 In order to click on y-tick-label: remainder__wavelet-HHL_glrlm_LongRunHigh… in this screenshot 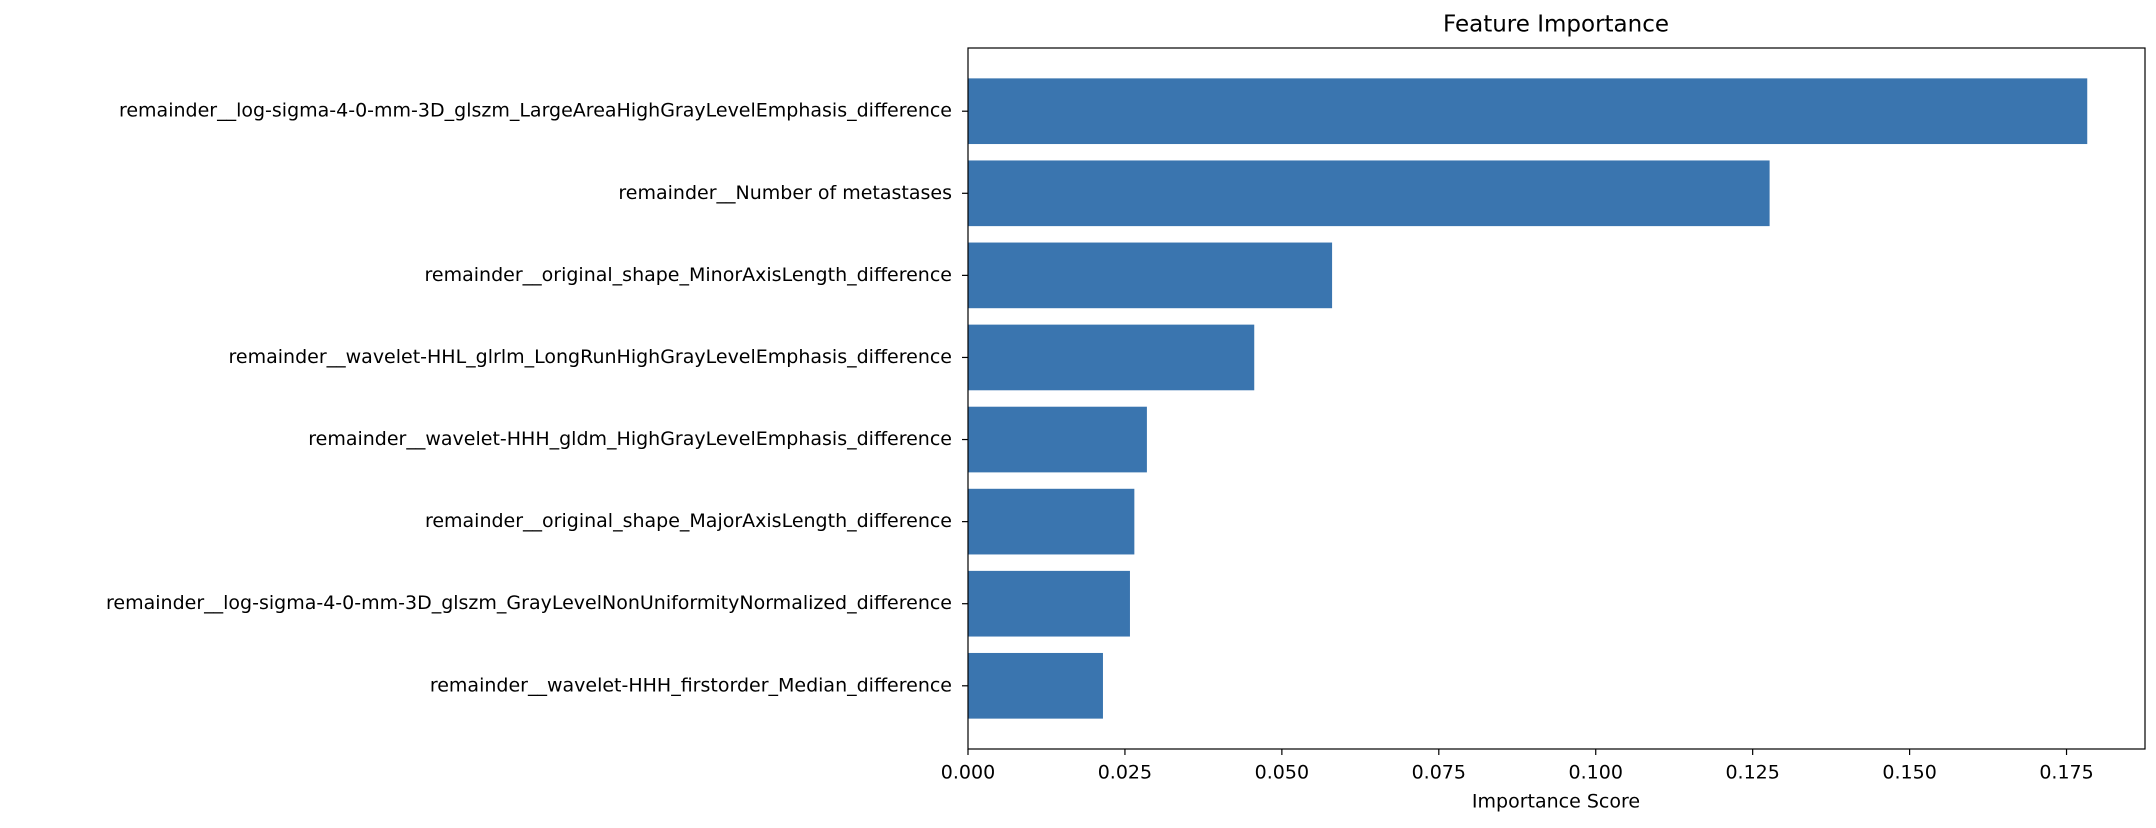, I will do `click(590, 357)`.